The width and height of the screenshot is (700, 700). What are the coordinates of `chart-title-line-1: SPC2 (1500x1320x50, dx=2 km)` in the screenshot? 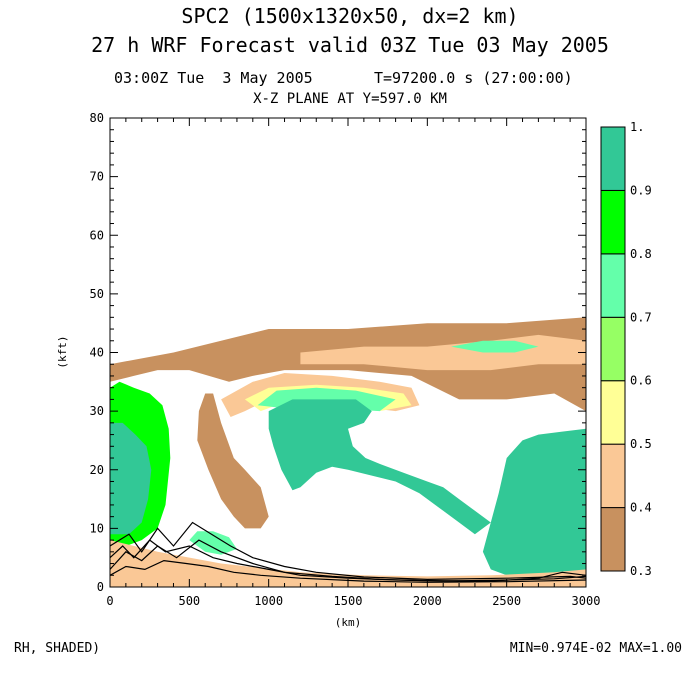 It's located at (350, 16).